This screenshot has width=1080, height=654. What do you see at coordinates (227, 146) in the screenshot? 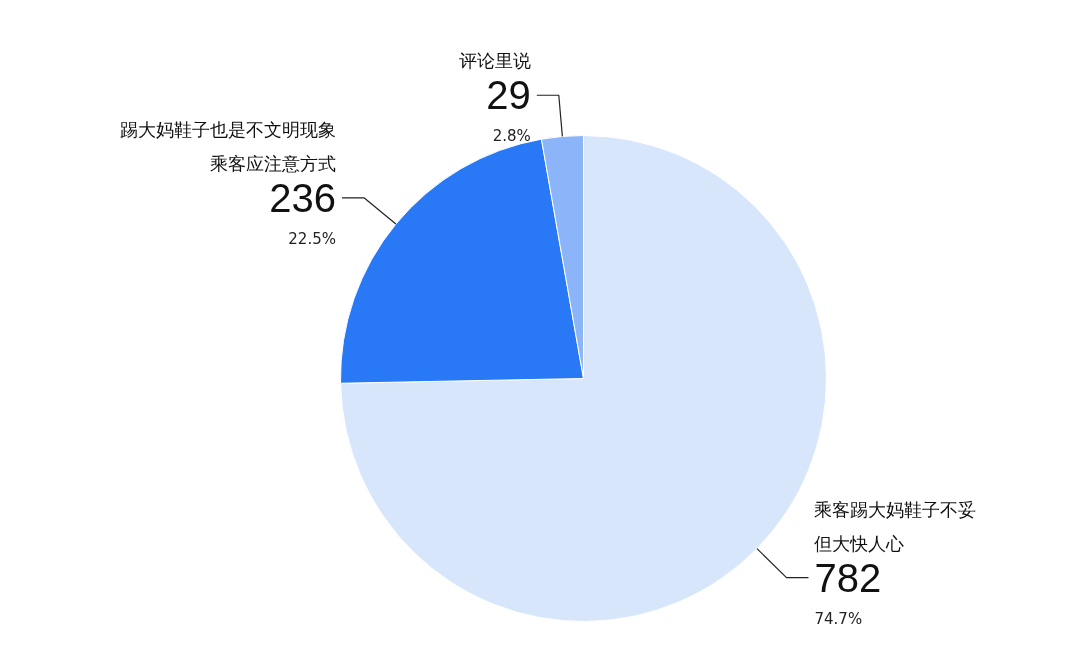
I see `slice-label: 踢大妈鞋子也是不文明现象乘客应注意方式` at bounding box center [227, 146].